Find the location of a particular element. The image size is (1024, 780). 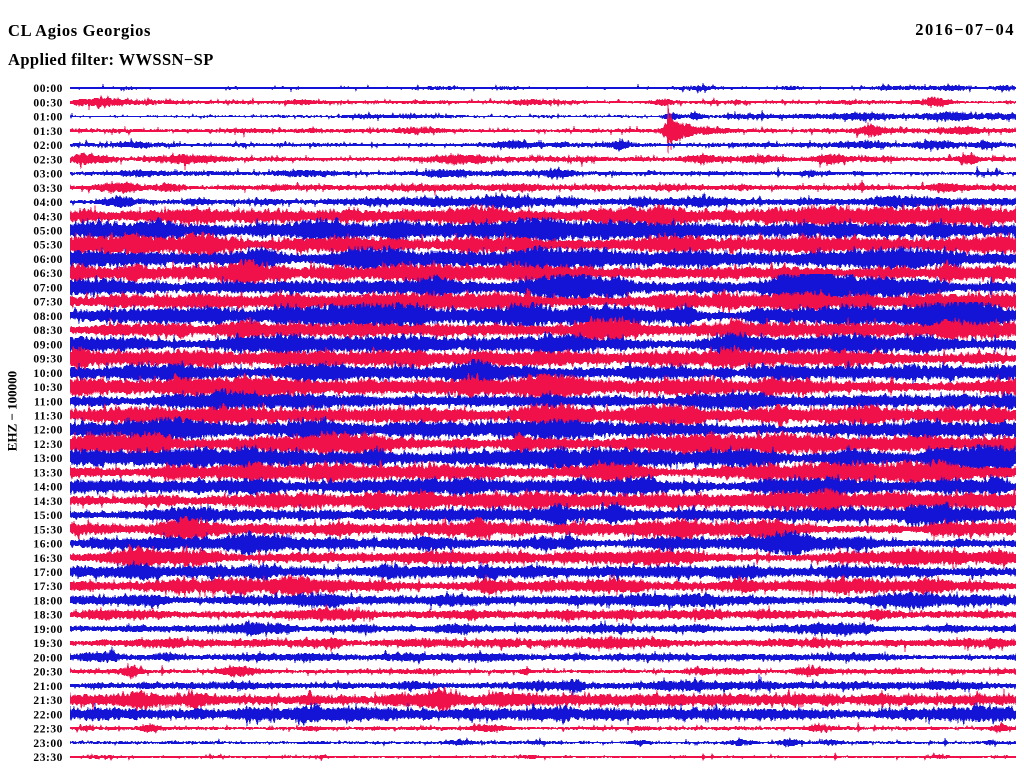

svg-text: 17:00 is located at coordinates (48, 573).